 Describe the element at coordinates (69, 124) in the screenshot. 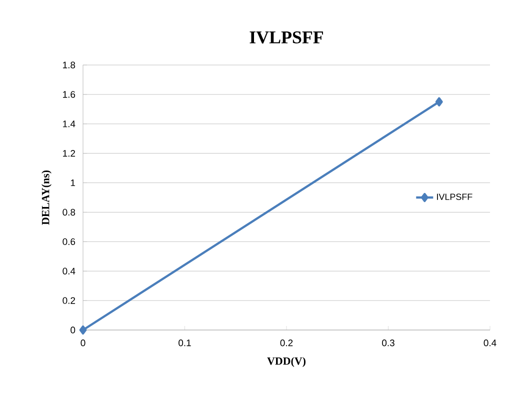

I see `y-tick-label: 1.4` at that location.